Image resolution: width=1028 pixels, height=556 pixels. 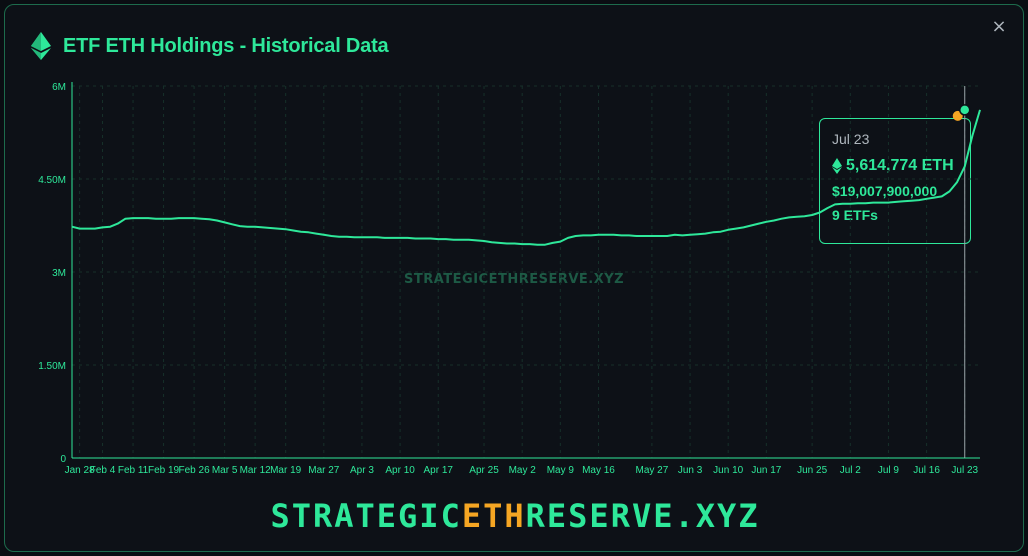 What do you see at coordinates (256, 470) in the screenshot?
I see `x-tick-label: Mar 12` at bounding box center [256, 470].